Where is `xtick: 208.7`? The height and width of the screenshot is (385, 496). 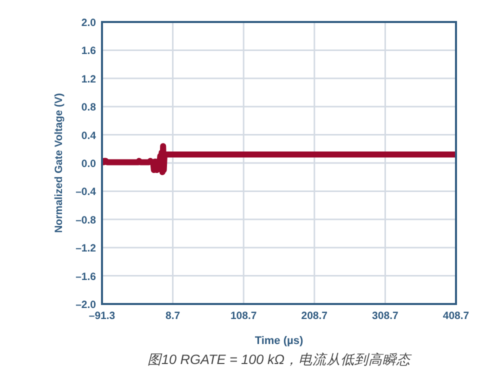 xtick: 208.7 is located at coordinates (314, 316).